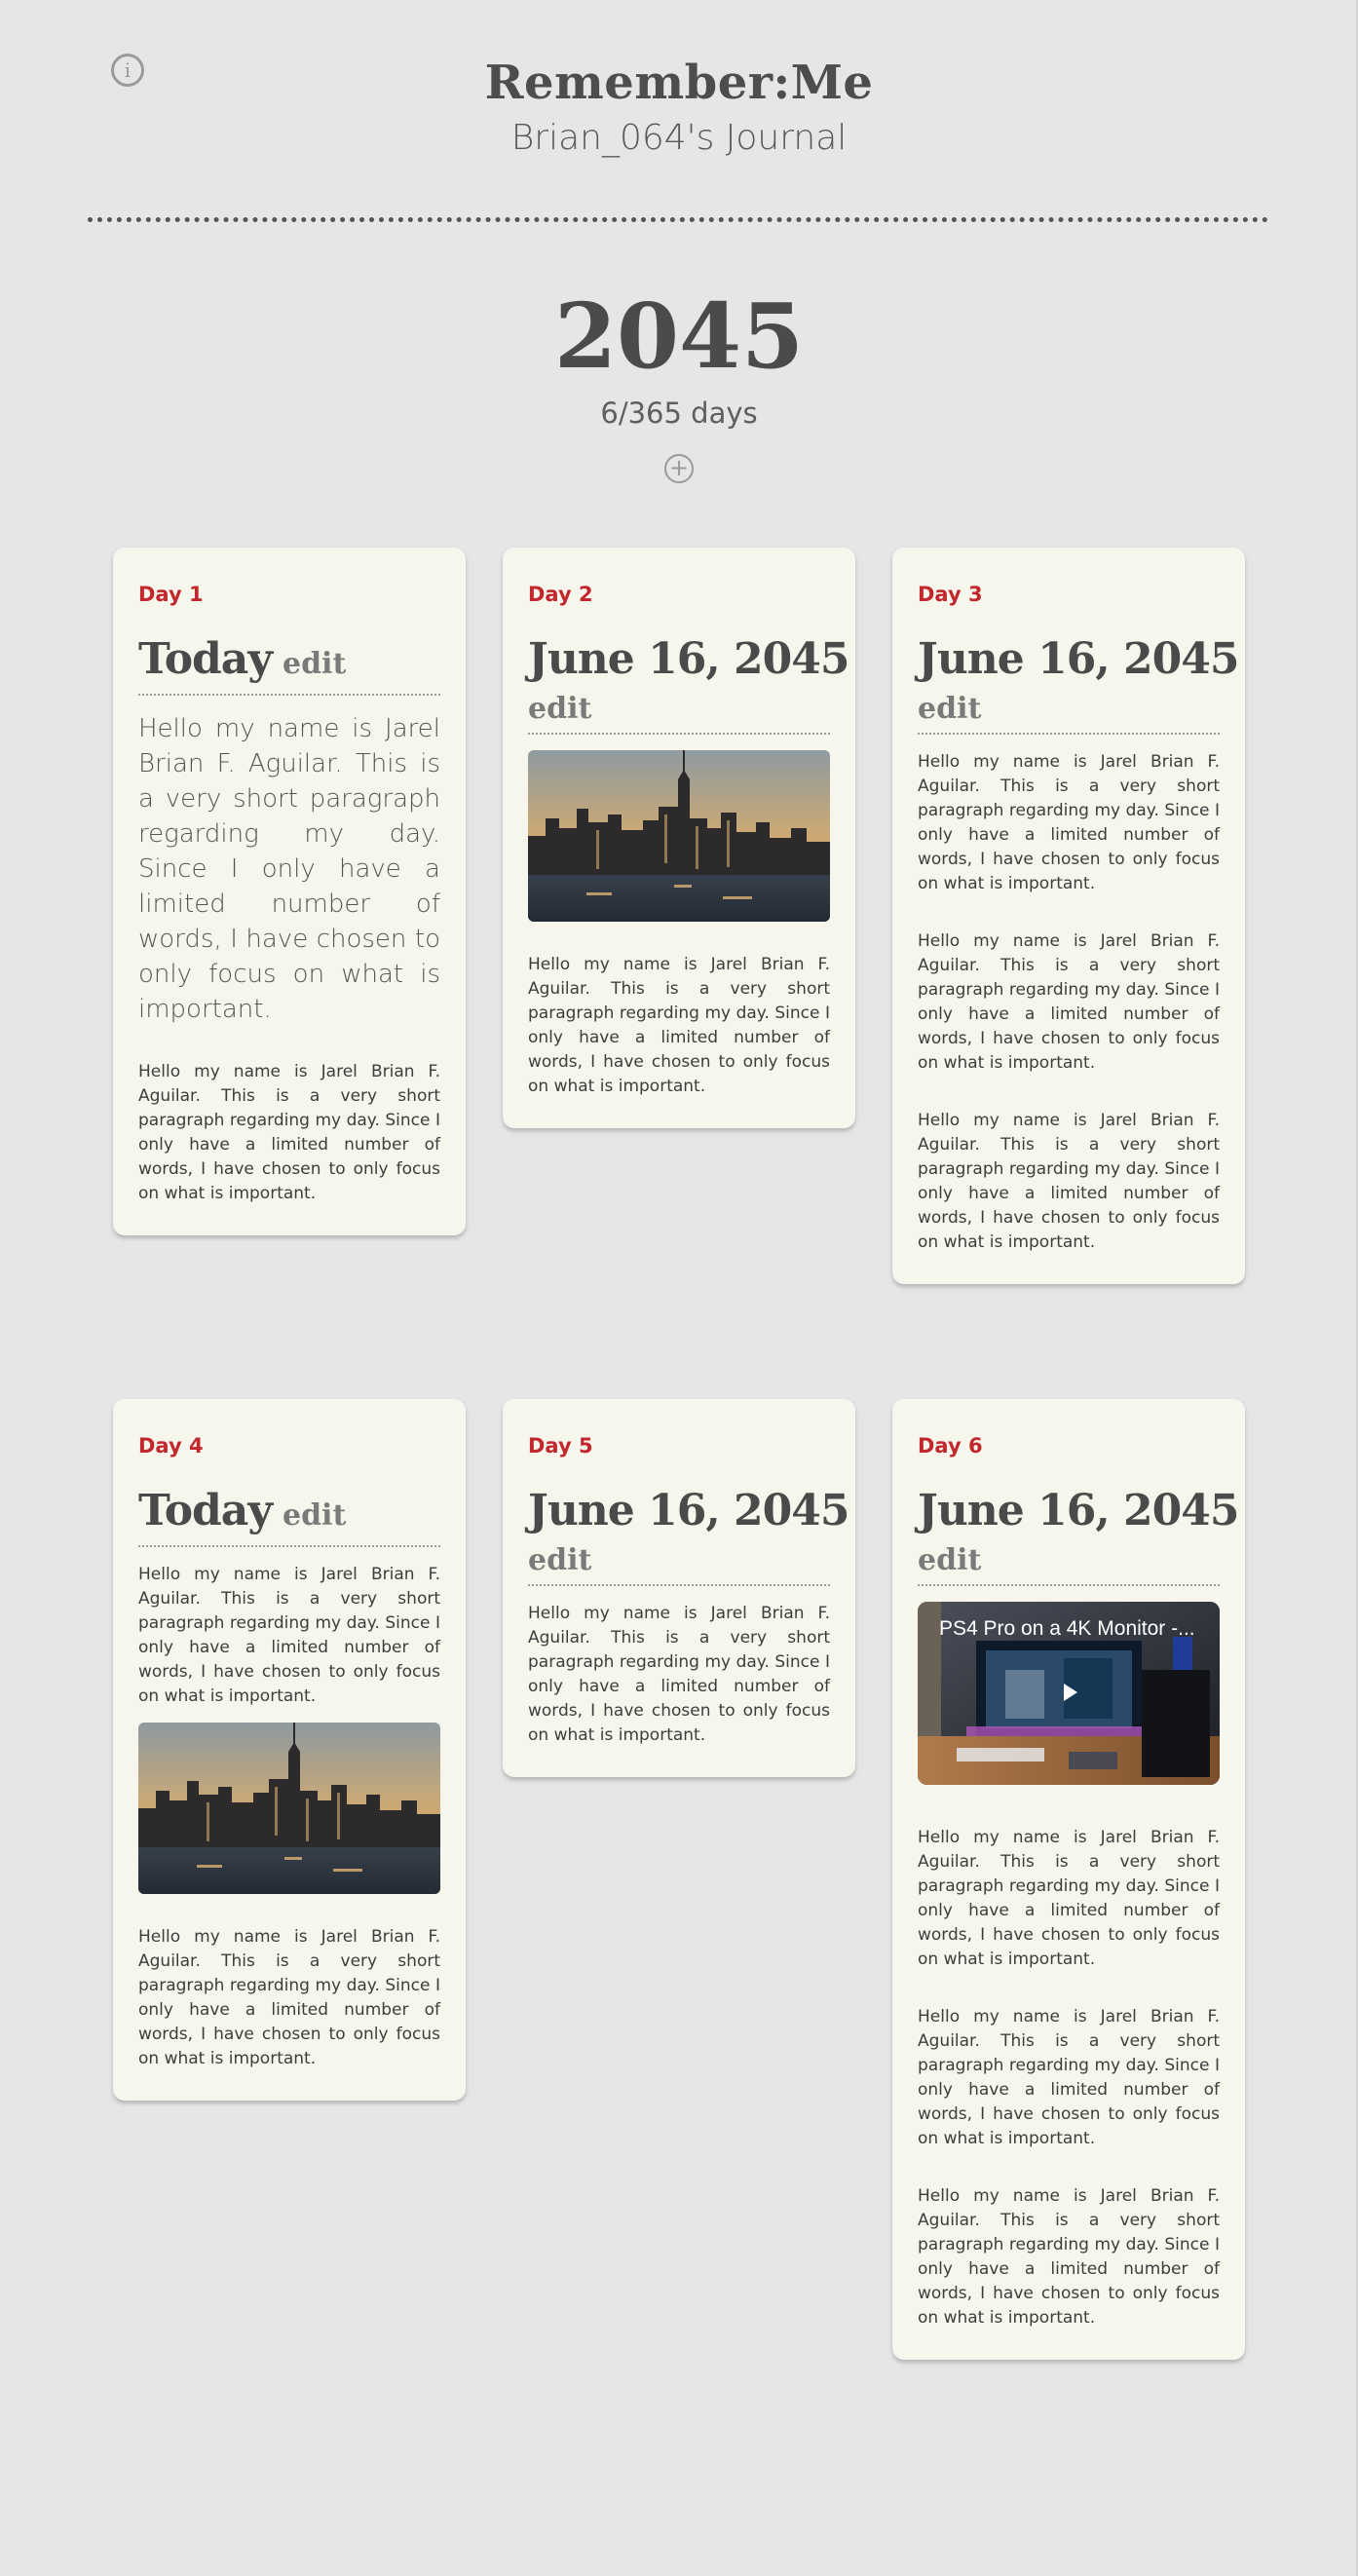 Image resolution: width=1358 pixels, height=2576 pixels. What do you see at coordinates (679, 83) in the screenshot?
I see `app-title: Remember:Me` at bounding box center [679, 83].